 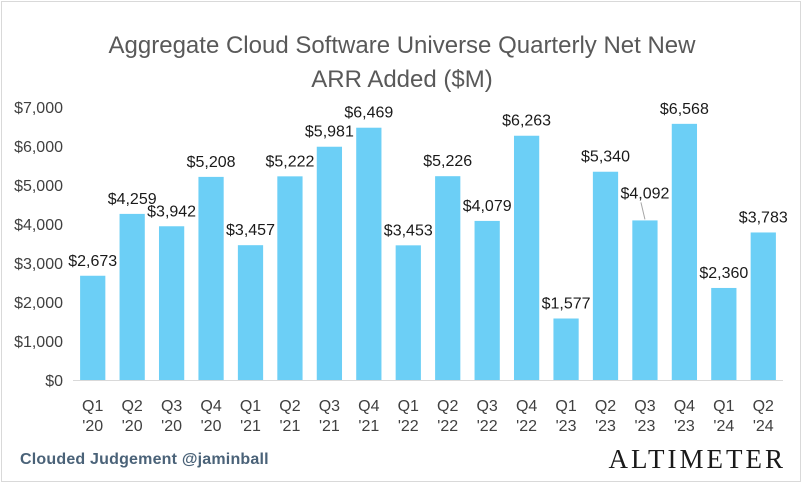 I want to click on data-label: $1,577, so click(x=566, y=303).